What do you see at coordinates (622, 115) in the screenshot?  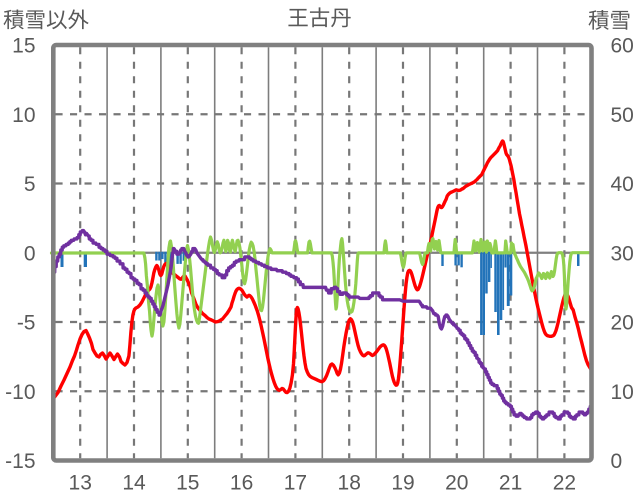 I see `svg-text: 50` at bounding box center [622, 115].